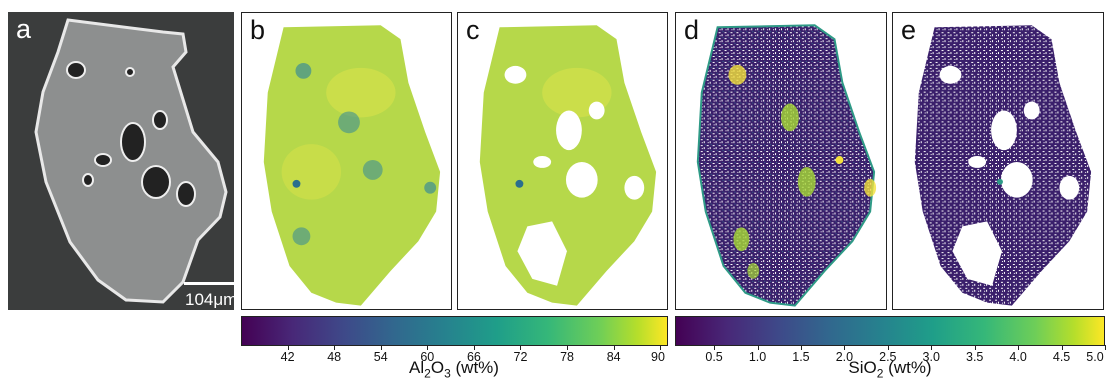 This screenshot has height=384, width=1116. Describe the element at coordinates (658, 357) in the screenshot. I see `al2o3-tick-label: 90` at that location.